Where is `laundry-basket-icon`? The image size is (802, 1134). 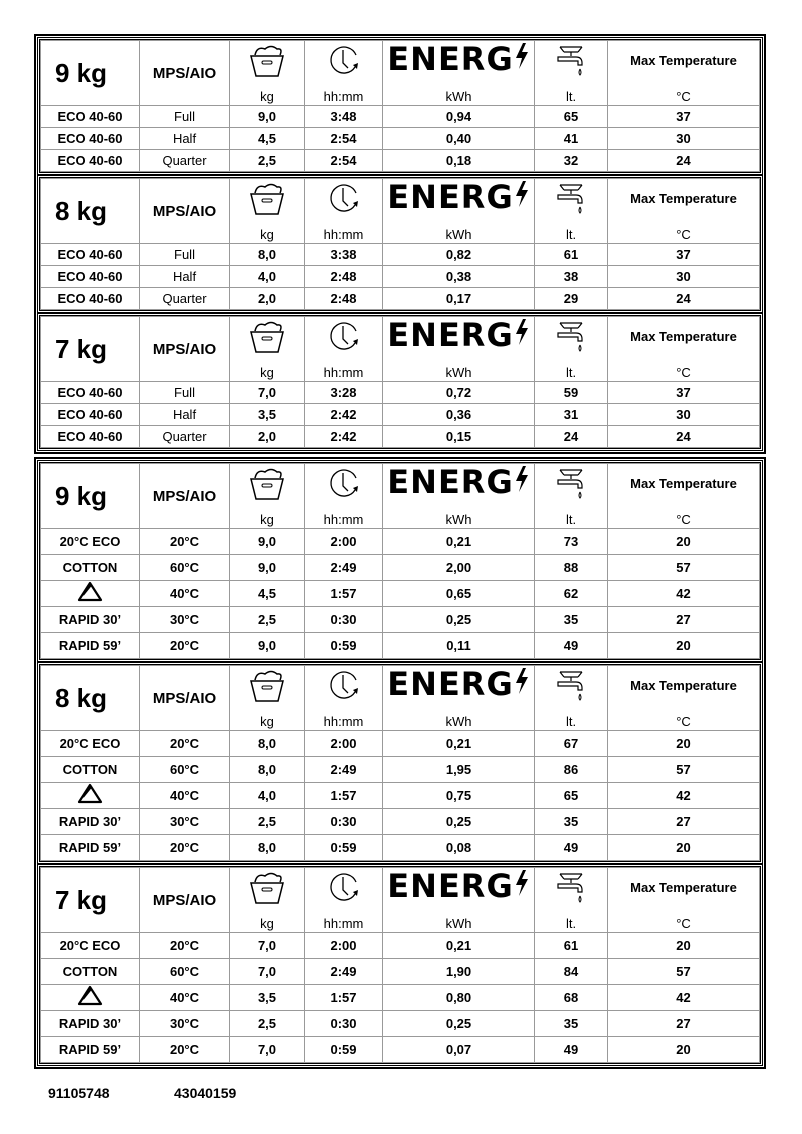 laundry-basket-icon is located at coordinates (267, 199).